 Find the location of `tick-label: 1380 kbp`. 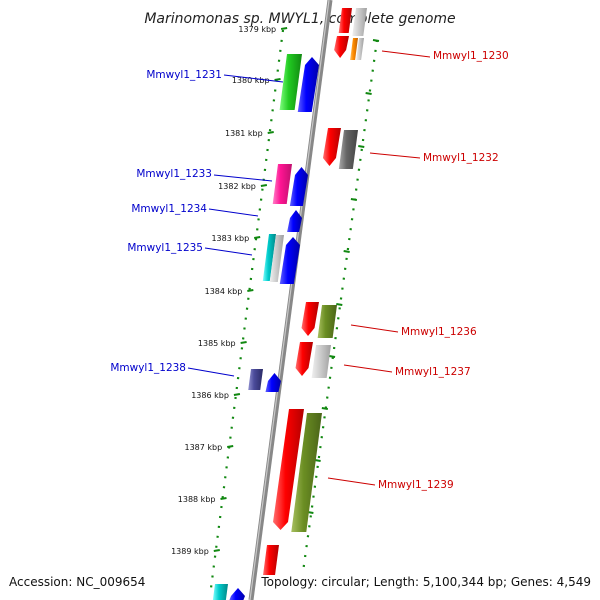

tick-label: 1380 kbp is located at coordinates (251, 80).